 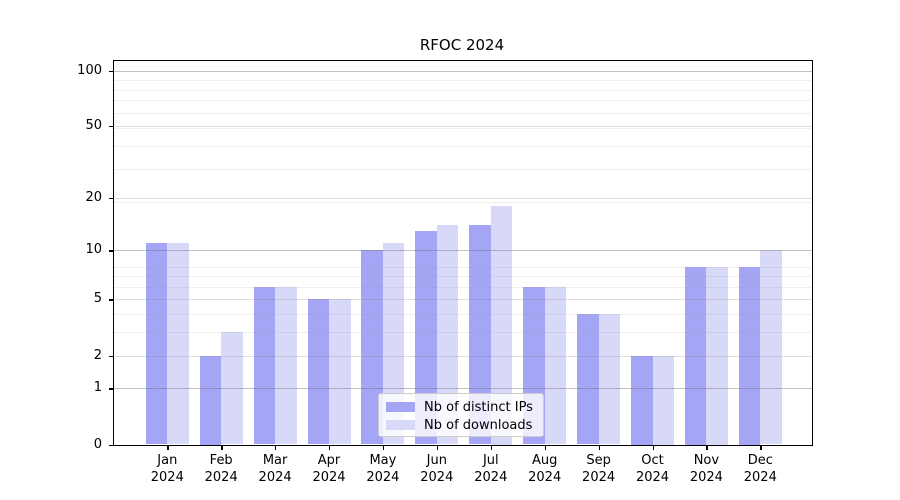 I want to click on x-tick-may, so click(x=383, y=447).